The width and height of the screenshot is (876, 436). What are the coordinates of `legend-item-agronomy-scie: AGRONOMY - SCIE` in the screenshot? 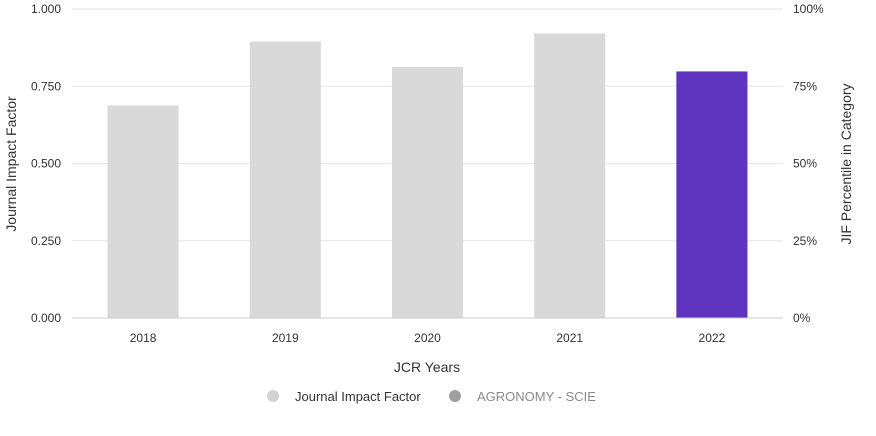 It's located at (522, 396).